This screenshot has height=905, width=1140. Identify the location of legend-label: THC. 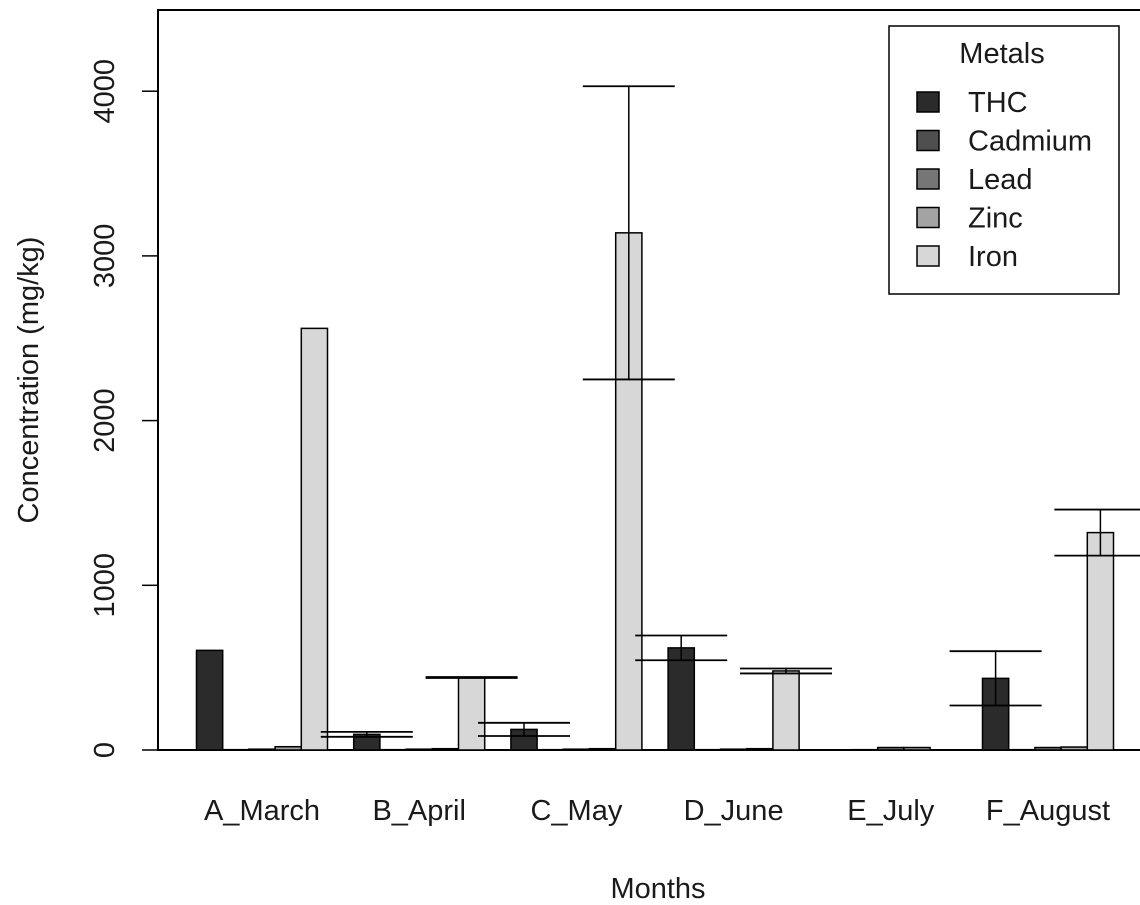
(998, 103).